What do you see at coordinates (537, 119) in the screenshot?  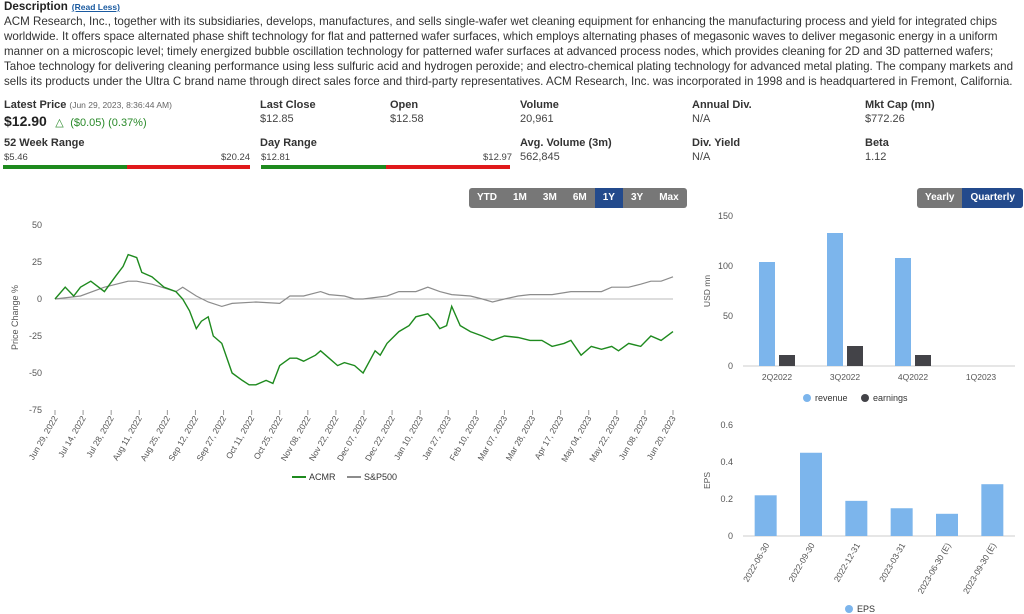 I see `volume-value: 20,961` at bounding box center [537, 119].